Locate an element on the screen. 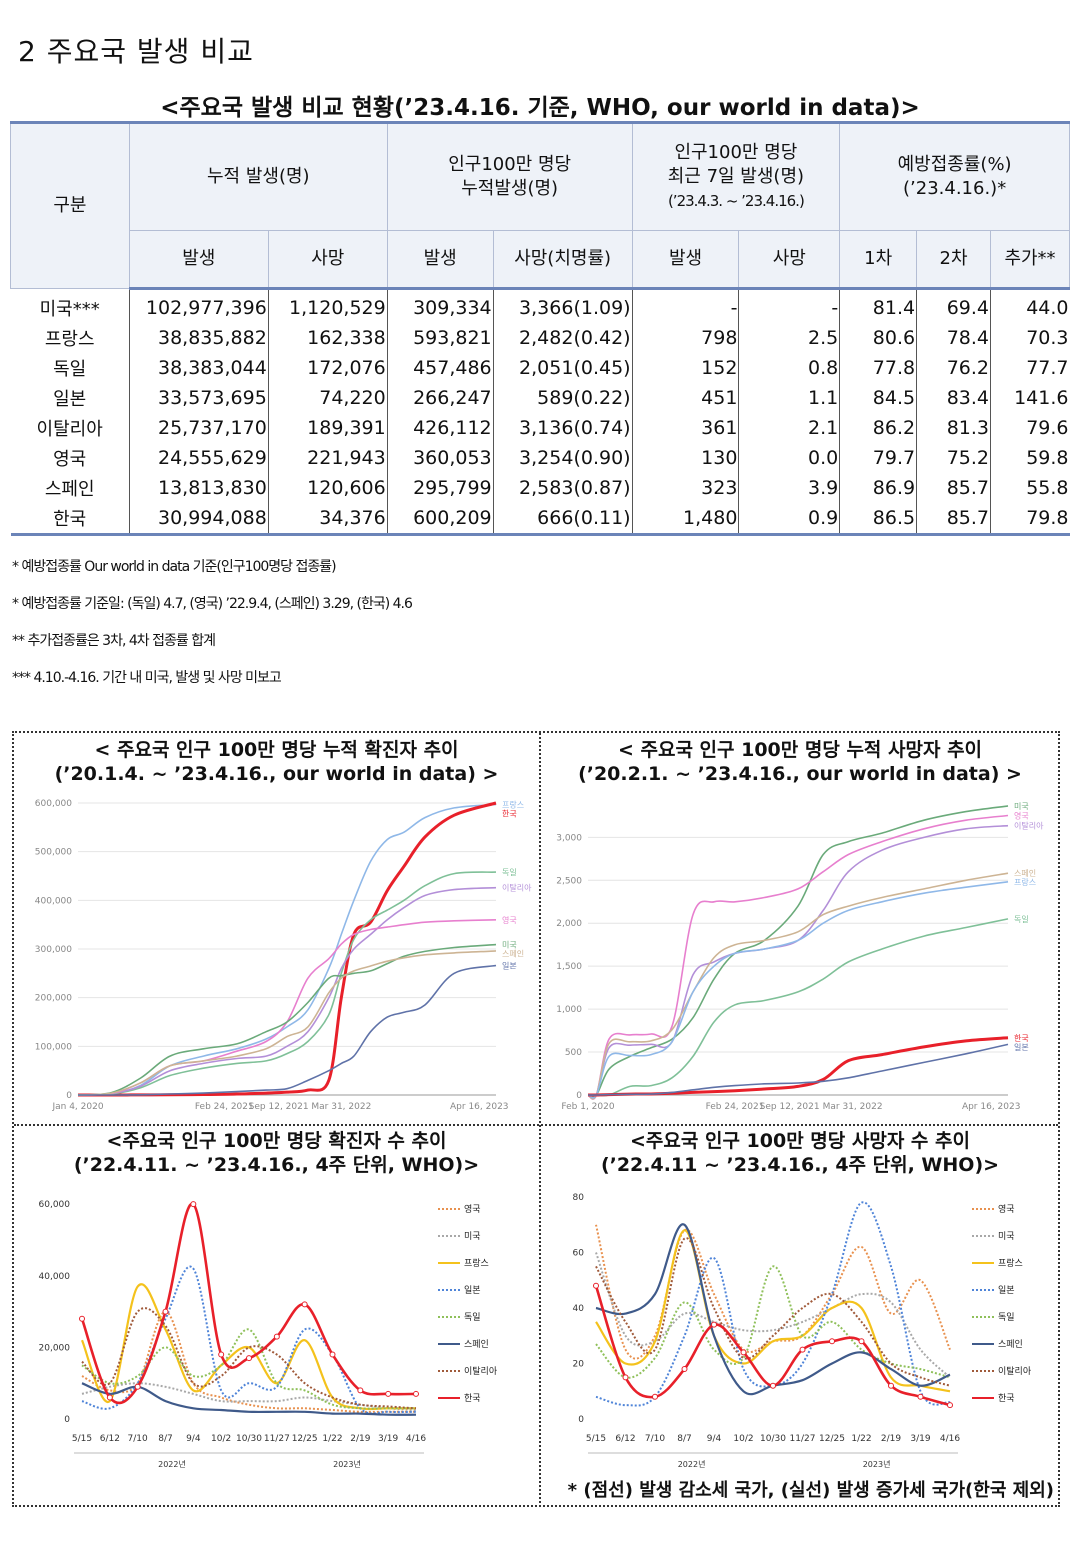 The width and height of the screenshot is (1080, 1547). series-line-미국 is located at coordinates (249, 1396).